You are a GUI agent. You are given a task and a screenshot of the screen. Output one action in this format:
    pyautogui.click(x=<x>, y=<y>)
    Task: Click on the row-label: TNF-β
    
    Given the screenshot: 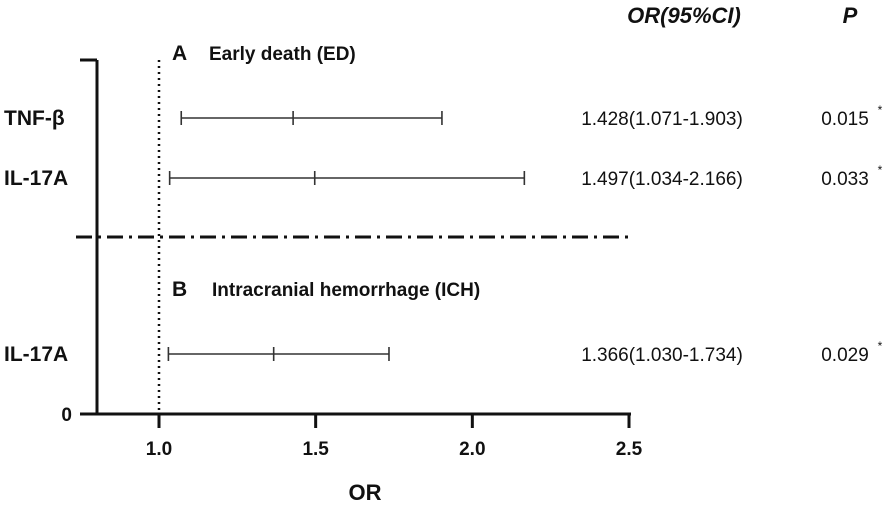 What is the action you would take?
    pyautogui.click(x=34, y=118)
    